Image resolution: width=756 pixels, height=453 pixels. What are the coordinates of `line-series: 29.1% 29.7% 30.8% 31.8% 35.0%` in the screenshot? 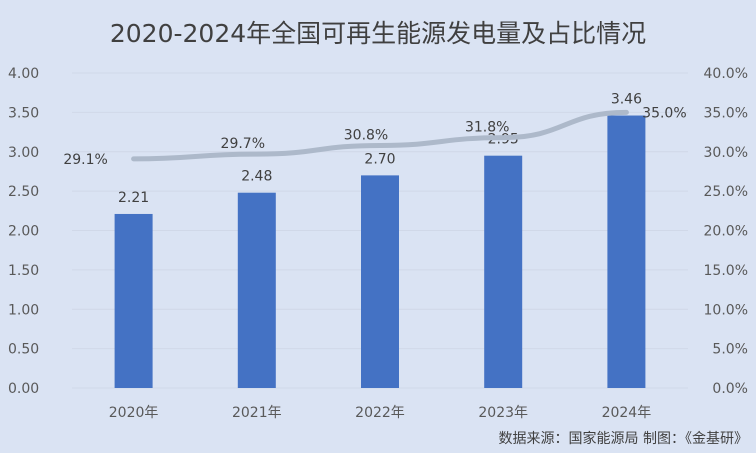 It's located at (374, 136).